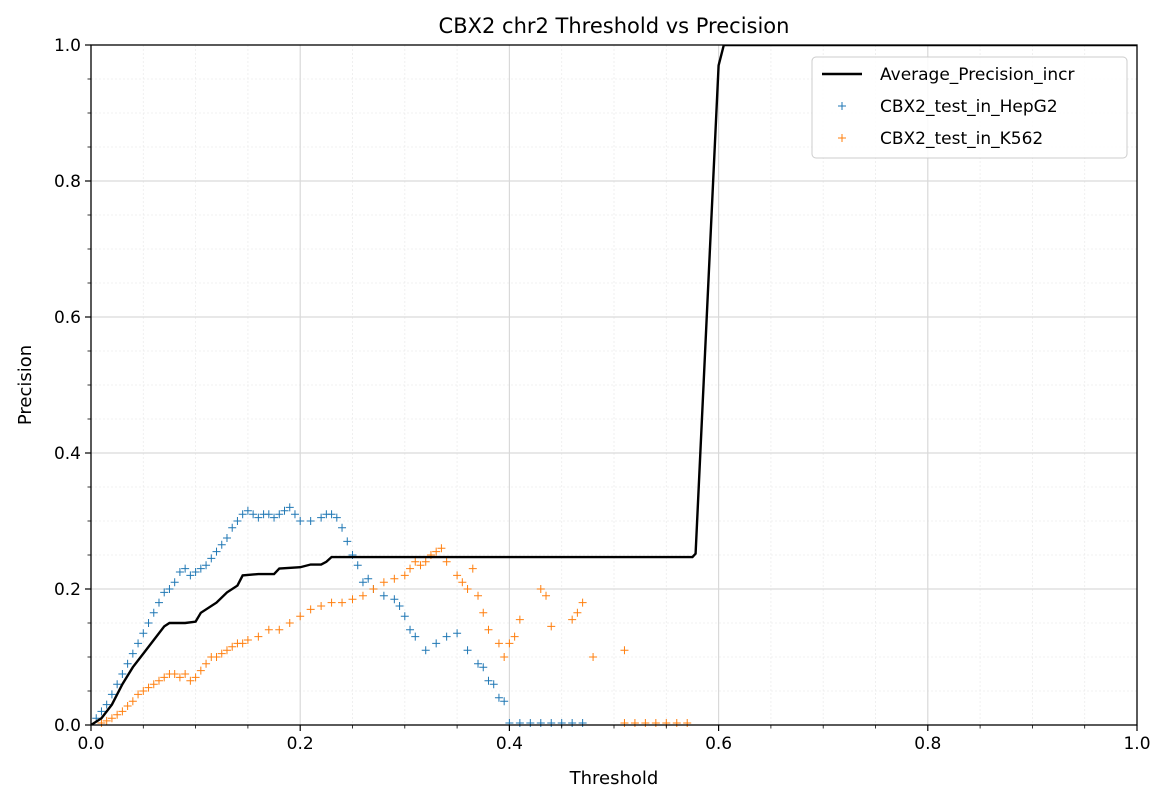  I want to click on legend-entry-label: CBX2_test_in_HepG2, so click(969, 107).